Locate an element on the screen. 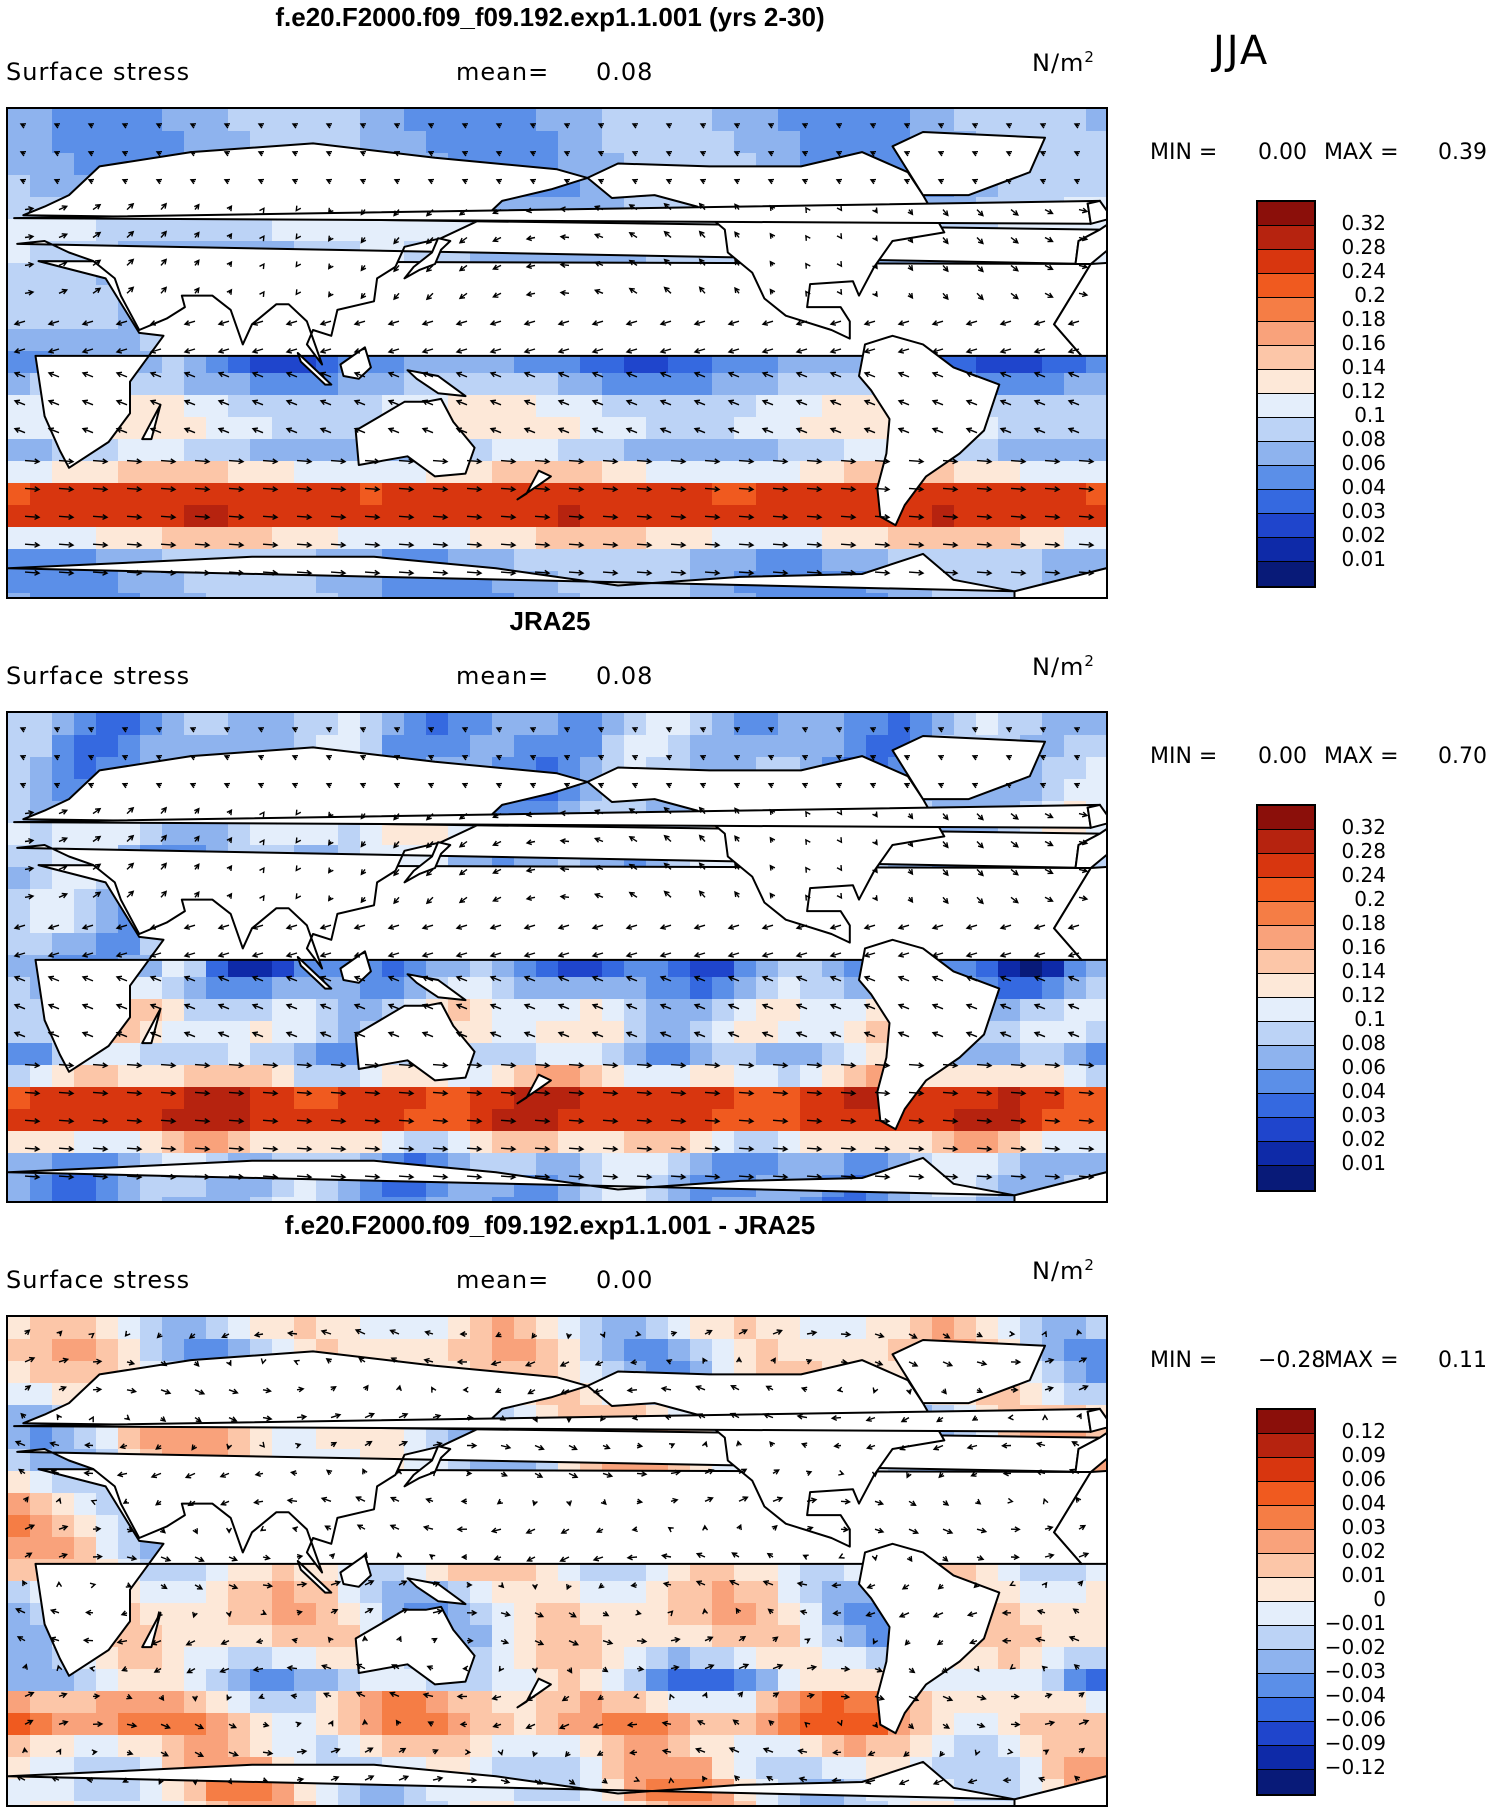  legend-tick-label: 0.28 is located at coordinates (1363, 247).